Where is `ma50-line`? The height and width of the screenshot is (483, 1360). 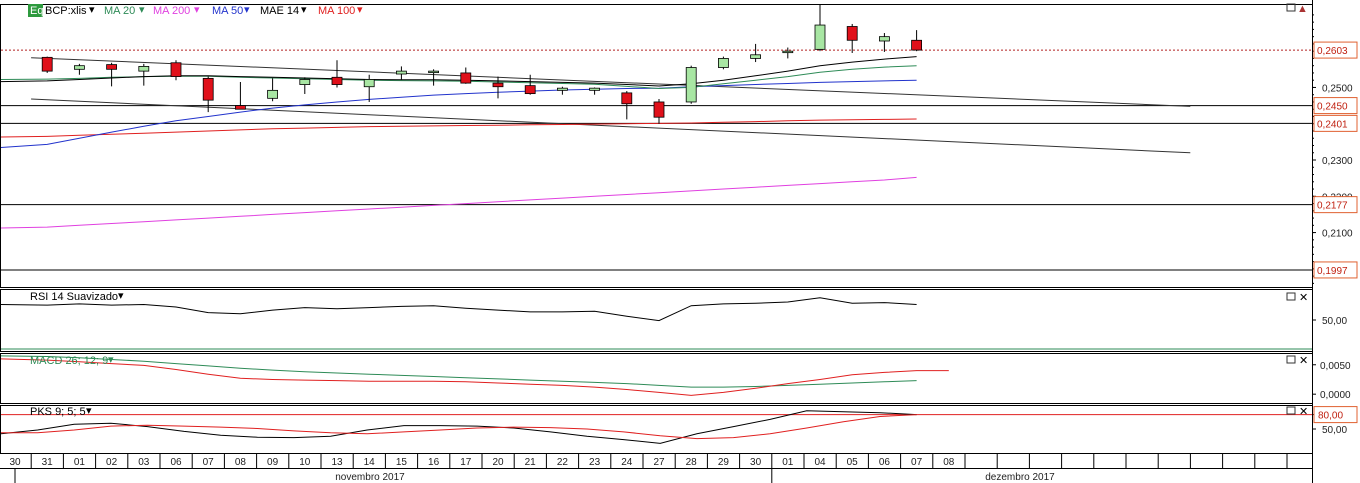
ma50-line is located at coordinates (458, 113).